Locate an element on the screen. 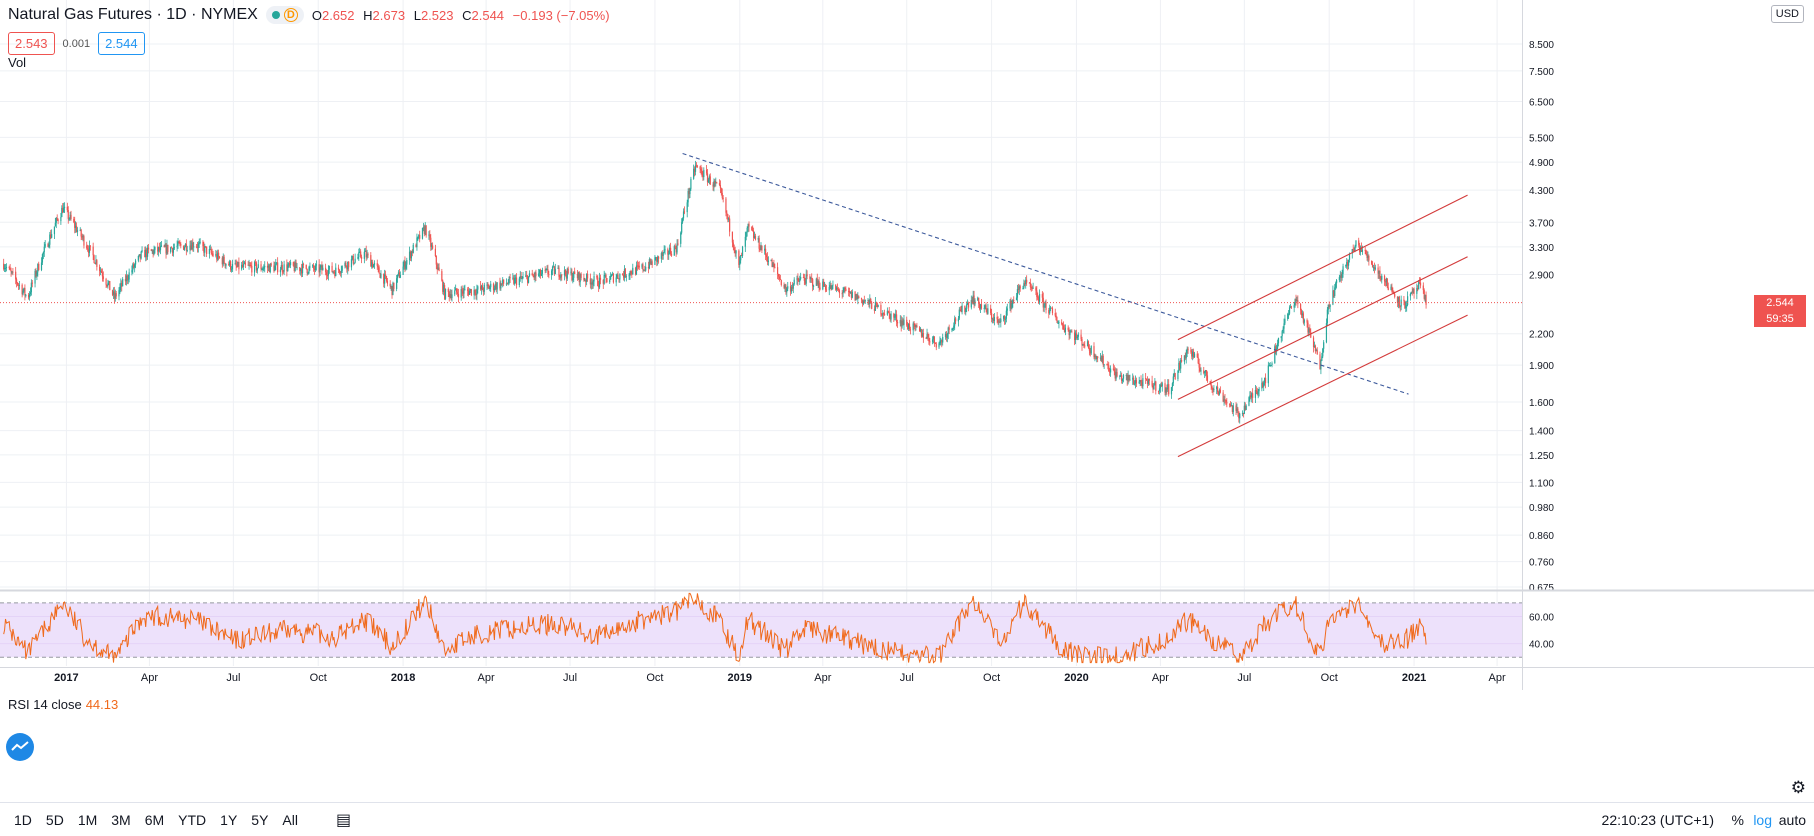  tradingview-logo-icon is located at coordinates (20, 747).